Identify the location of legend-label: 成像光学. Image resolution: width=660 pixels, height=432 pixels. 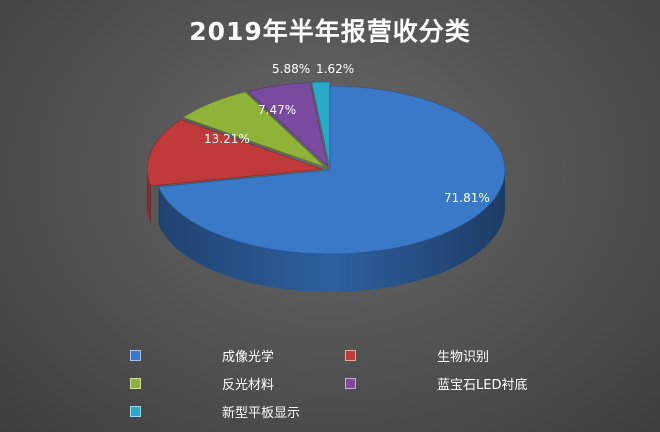
(248, 357).